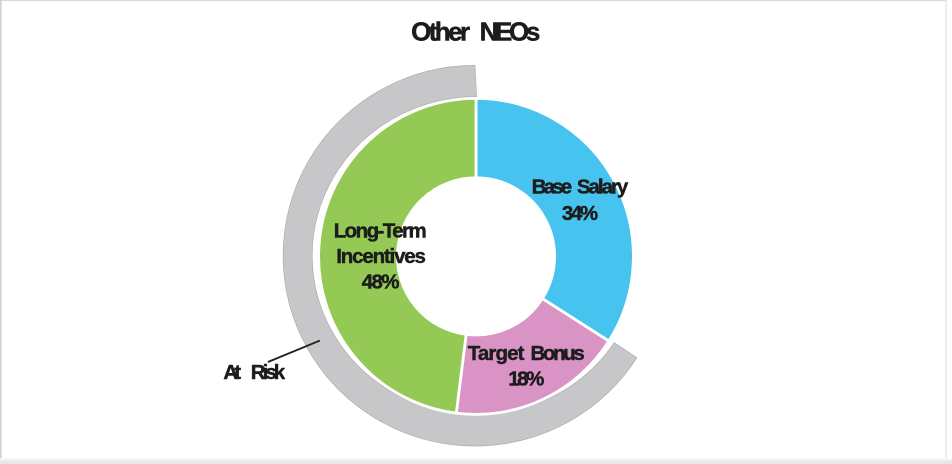 Image resolution: width=952 pixels, height=464 pixels. What do you see at coordinates (510, 32) in the screenshot?
I see `svg-text: NEOs` at bounding box center [510, 32].